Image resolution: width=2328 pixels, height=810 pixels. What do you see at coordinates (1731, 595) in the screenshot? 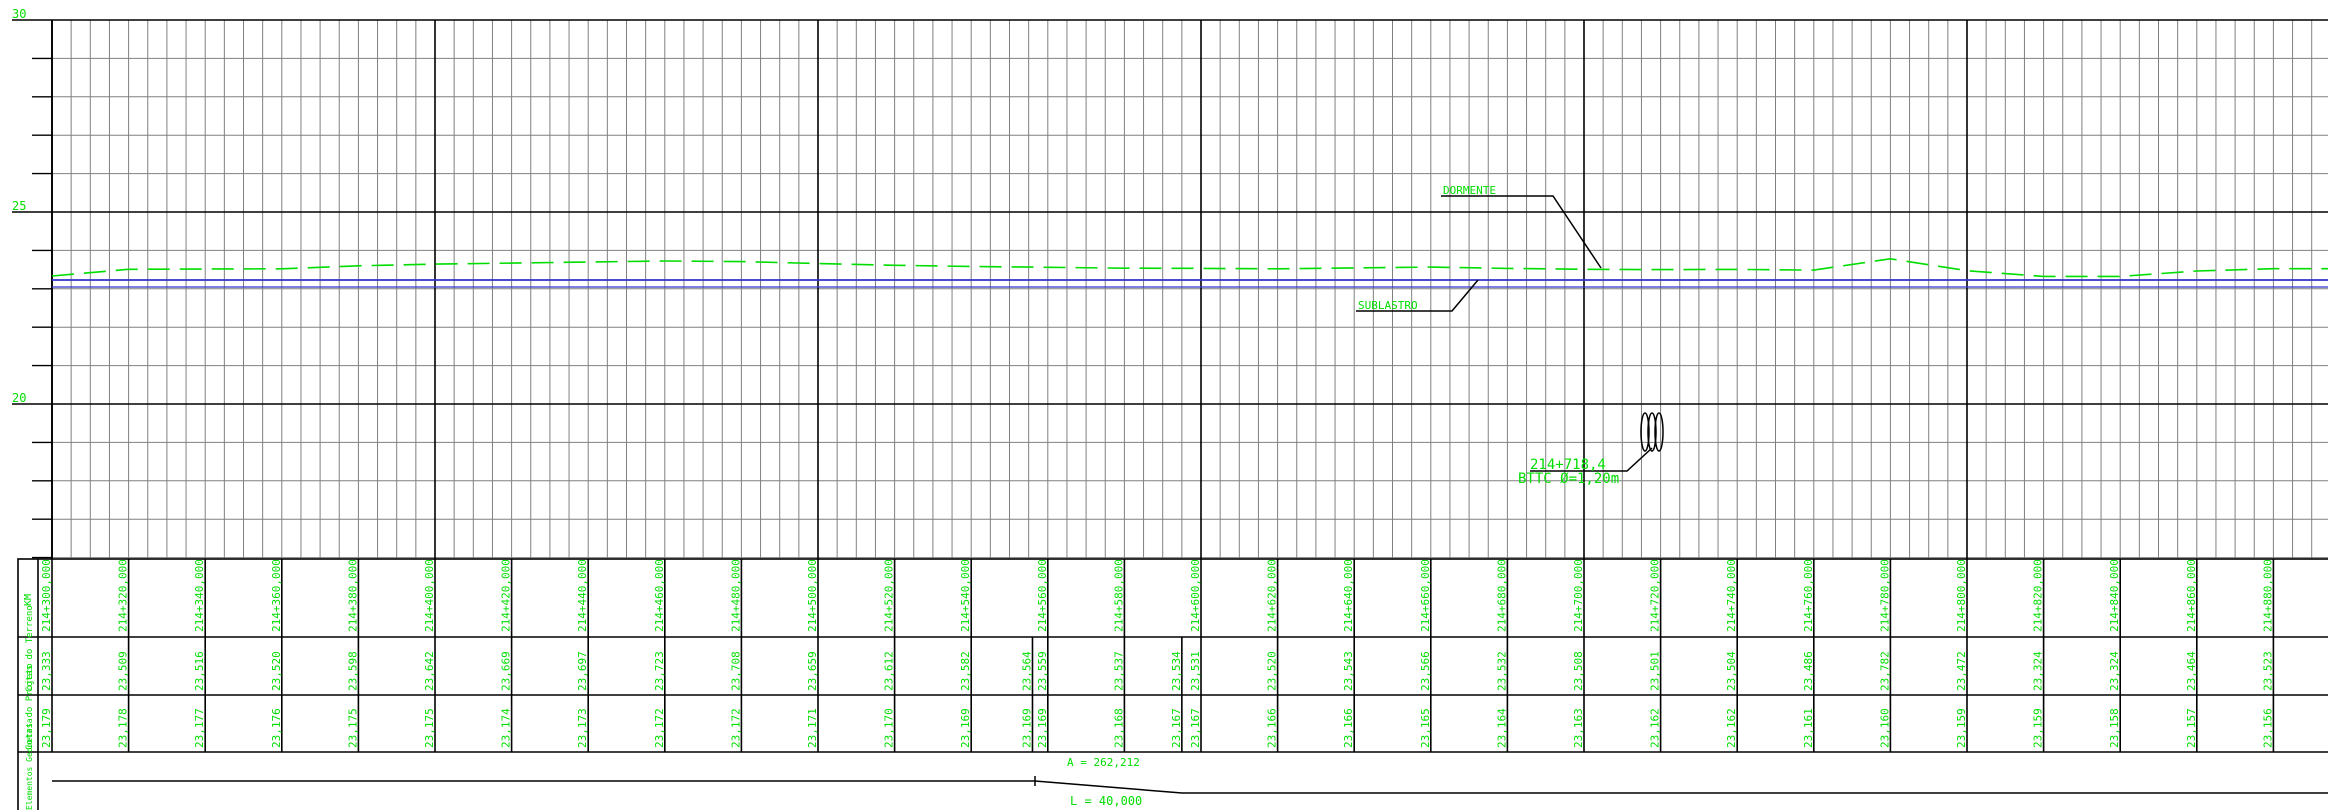
I see `km-station-label: 214+740,000` at bounding box center [1731, 595].